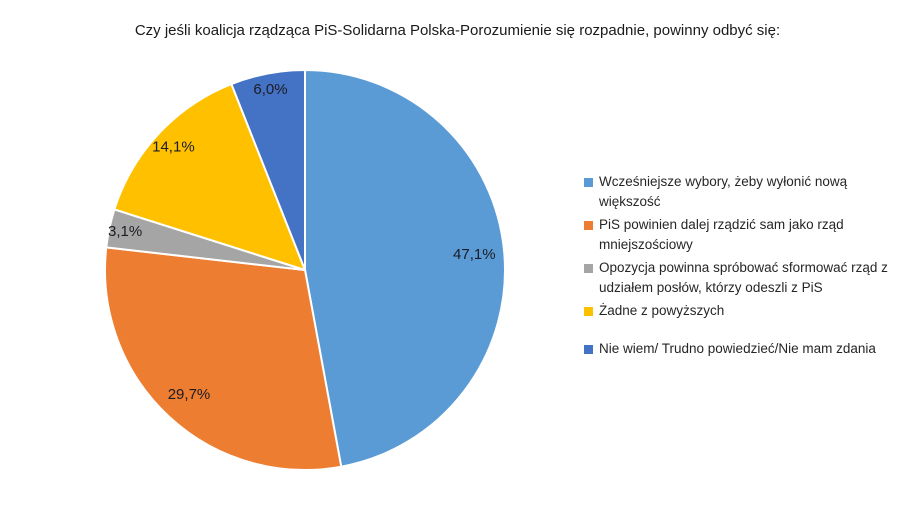 The image size is (915, 515). Describe the element at coordinates (743, 311) in the screenshot. I see `legend-item-4: Żadne z powyższych` at that location.